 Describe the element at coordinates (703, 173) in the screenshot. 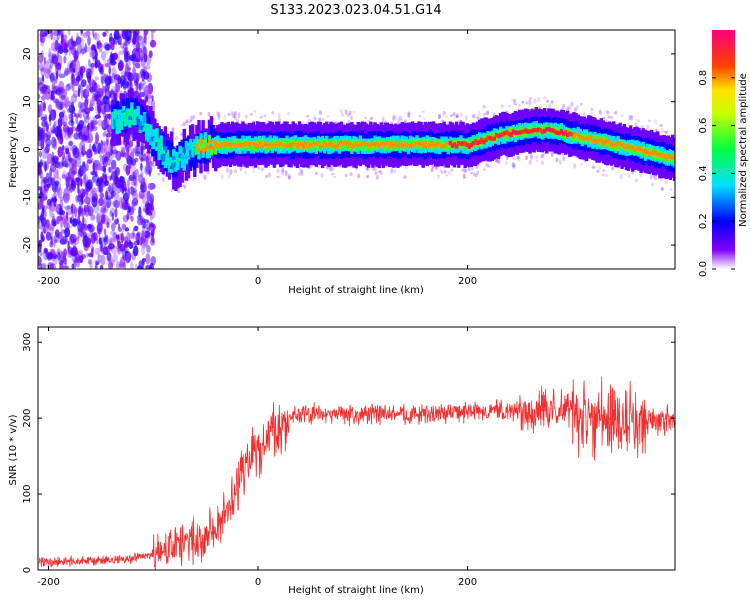

I see `colorbar-tick-label: 0.4` at that location.